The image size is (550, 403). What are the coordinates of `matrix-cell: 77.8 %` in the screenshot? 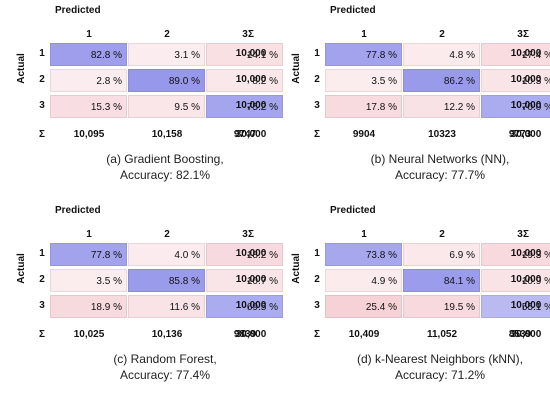 It's located at (88, 254).